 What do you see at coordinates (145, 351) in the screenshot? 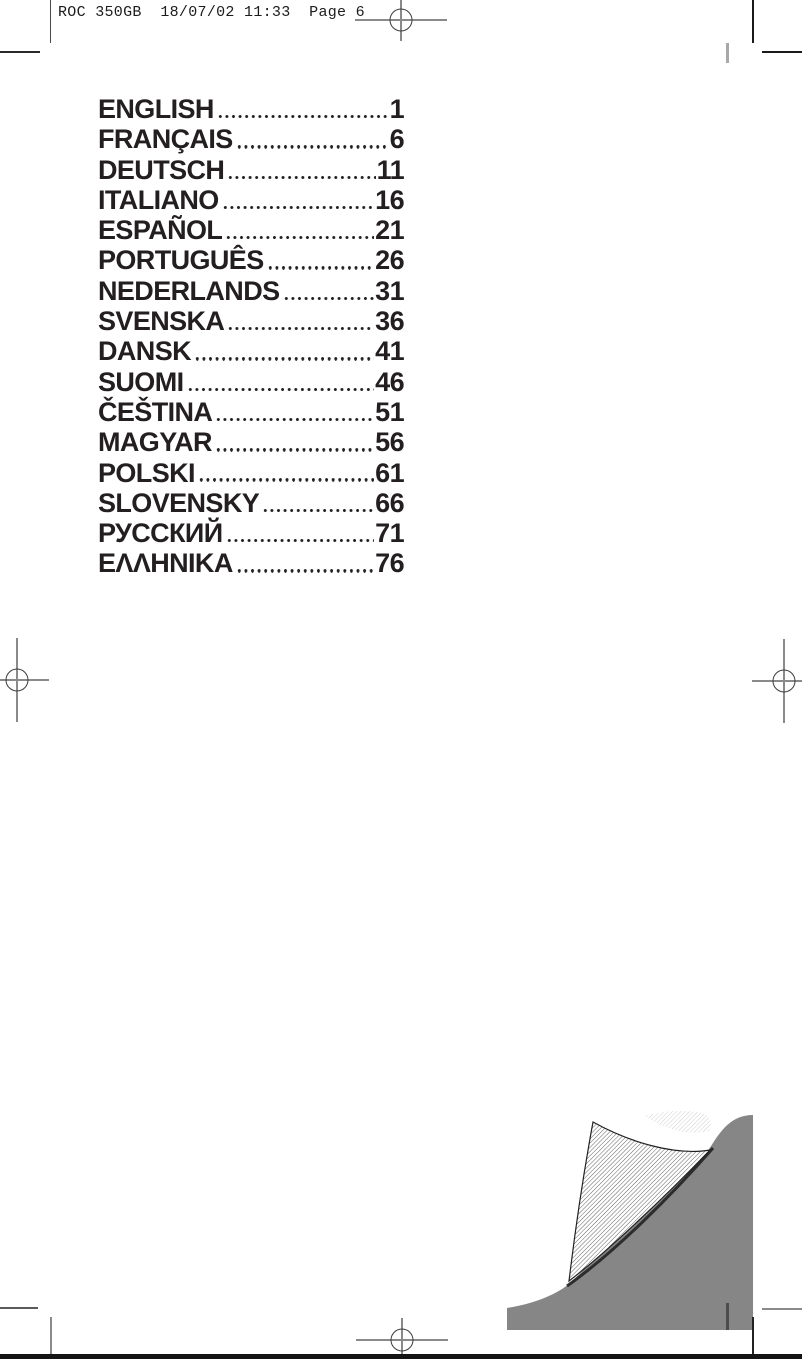
I see `toc-entry-label: DANSK` at bounding box center [145, 351].